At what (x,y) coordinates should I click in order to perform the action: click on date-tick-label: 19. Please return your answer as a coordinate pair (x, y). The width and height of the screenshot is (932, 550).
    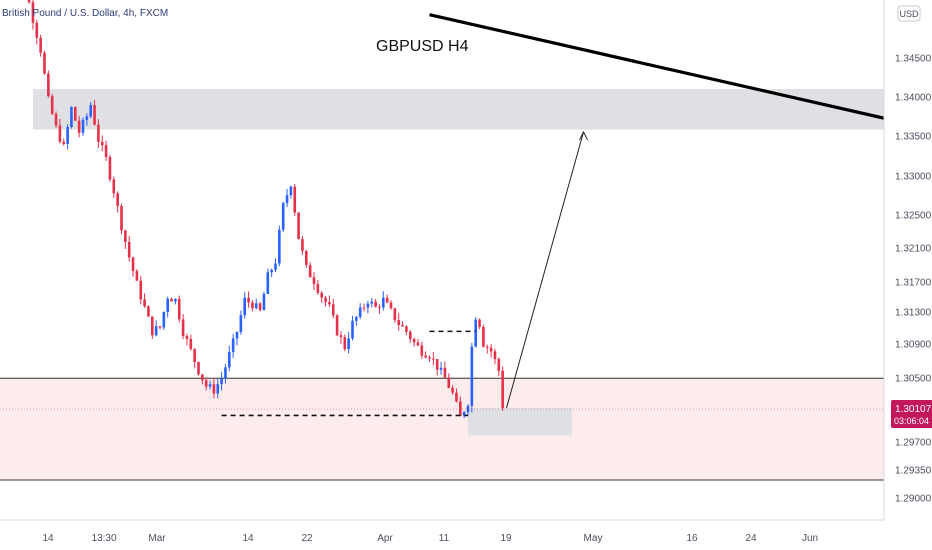
    Looking at the image, I should click on (506, 538).